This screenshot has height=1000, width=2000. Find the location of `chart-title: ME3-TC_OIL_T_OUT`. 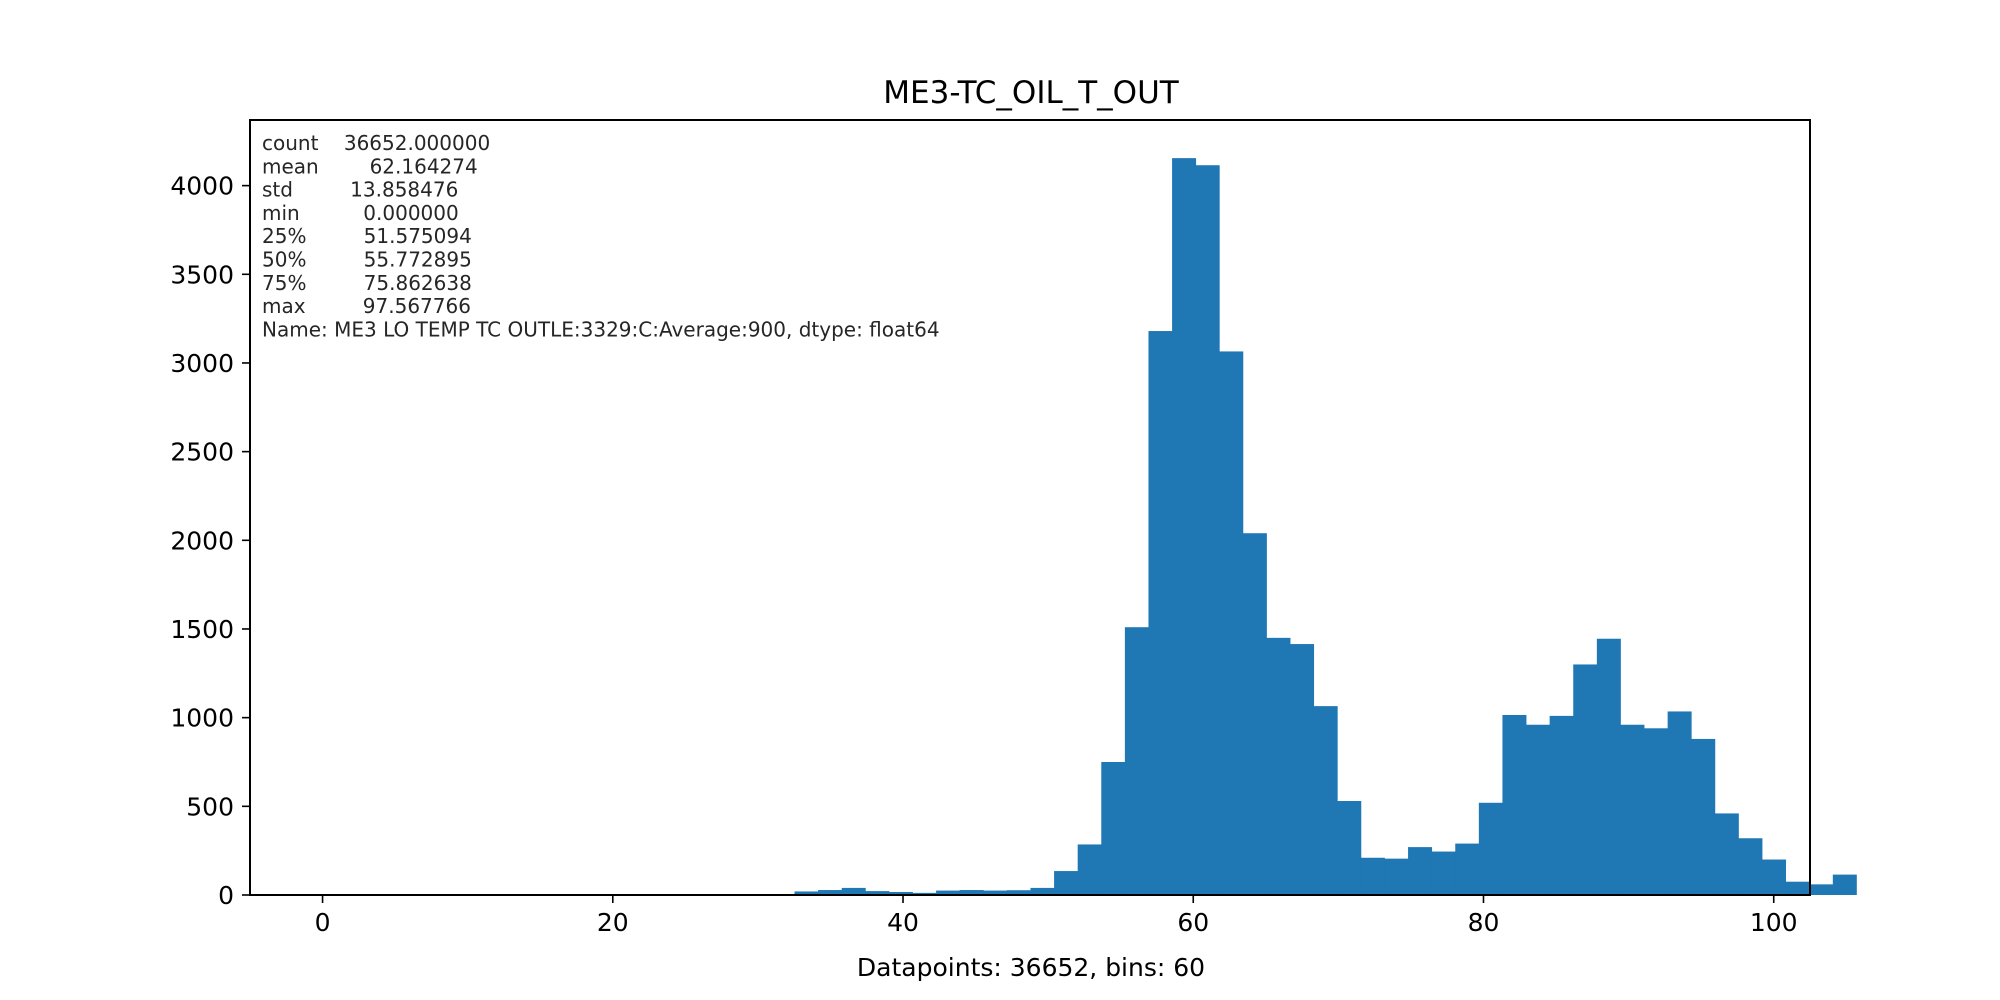

chart-title: ME3-TC_OIL_T_OUT is located at coordinates (1031, 93).